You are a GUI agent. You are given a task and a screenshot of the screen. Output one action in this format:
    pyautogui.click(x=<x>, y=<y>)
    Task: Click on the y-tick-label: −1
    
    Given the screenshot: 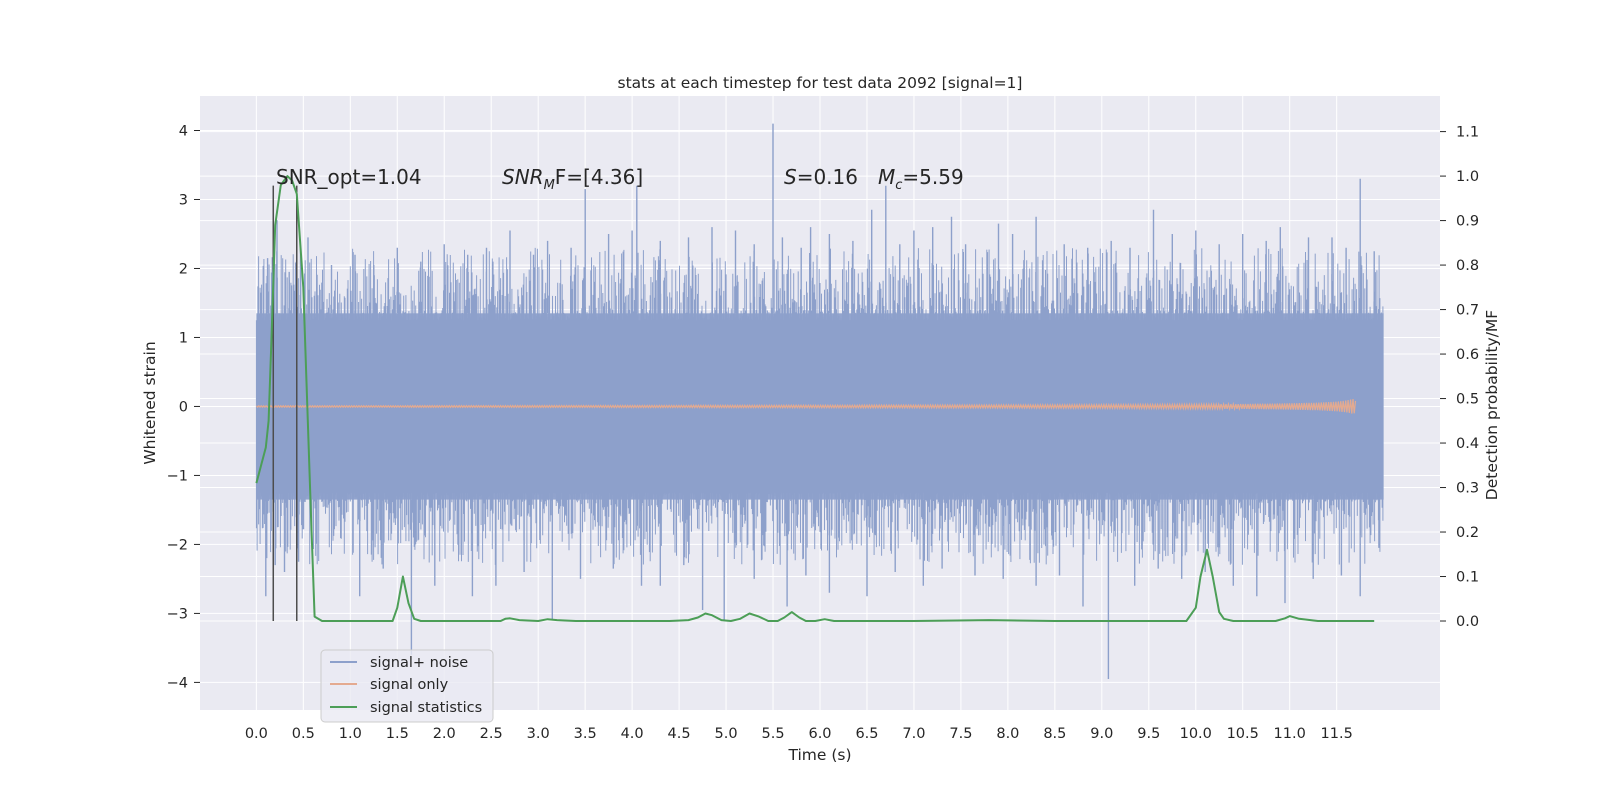 What is the action you would take?
    pyautogui.click(x=177, y=476)
    